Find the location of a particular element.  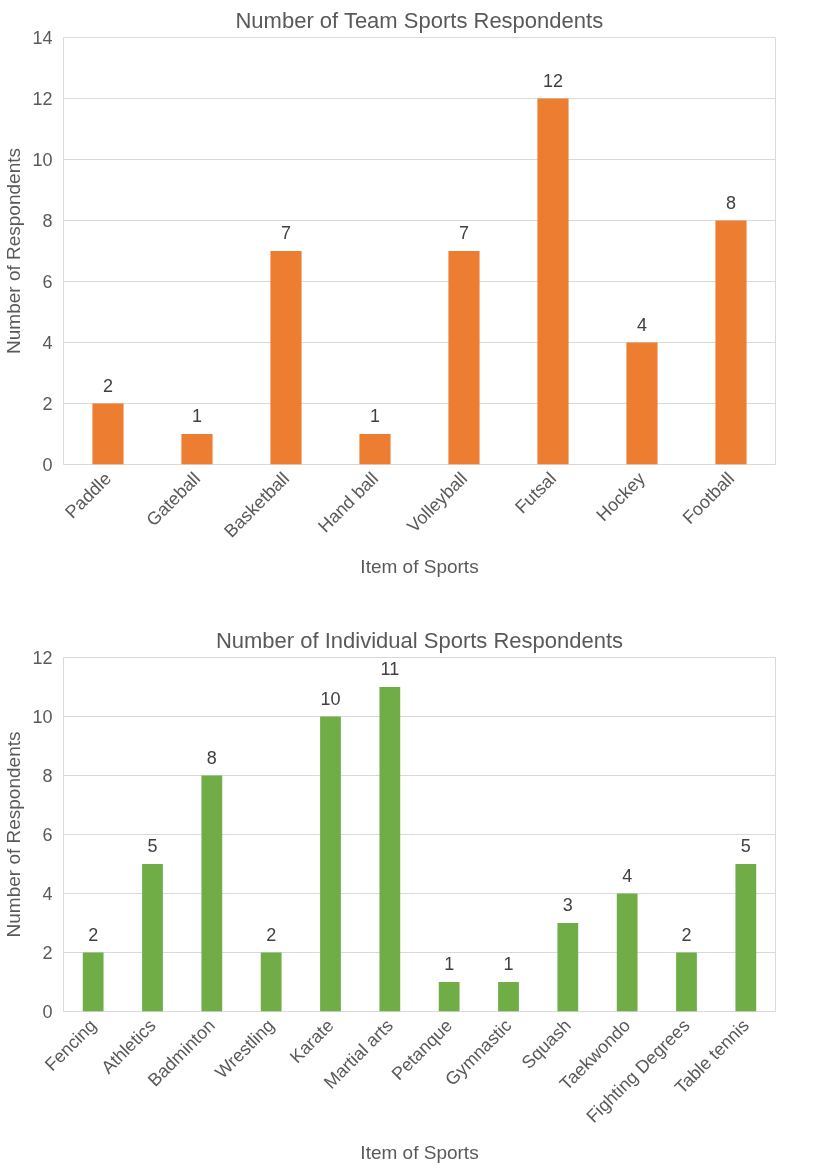

y-tick-label: 14 is located at coordinates (42, 38).